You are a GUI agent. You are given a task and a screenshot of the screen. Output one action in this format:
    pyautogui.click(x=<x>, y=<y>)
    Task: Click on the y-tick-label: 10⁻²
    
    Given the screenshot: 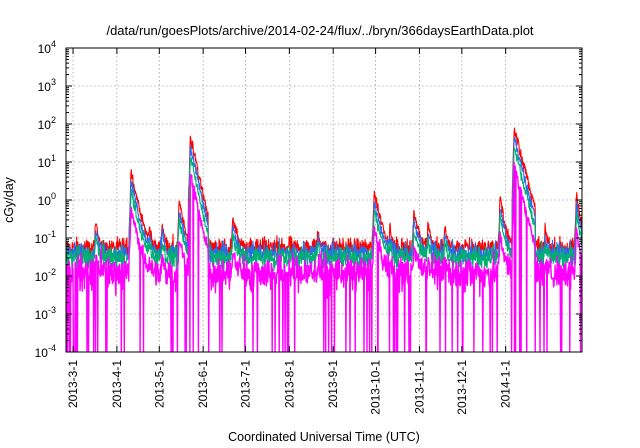 What is the action you would take?
    pyautogui.click(x=45, y=275)
    